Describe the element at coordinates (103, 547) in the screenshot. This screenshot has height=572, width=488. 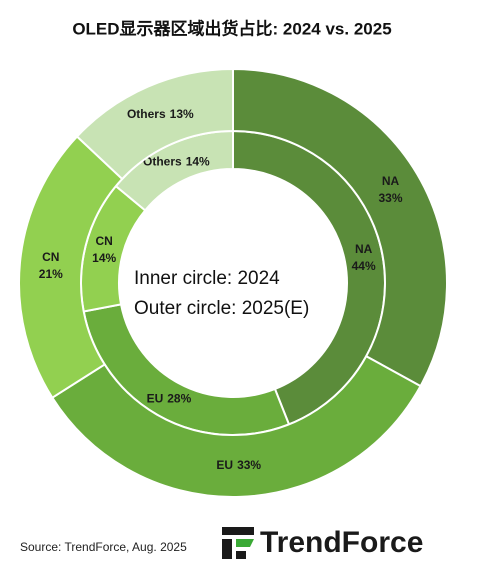
I see `source: Source: TrendForce, Aug. 2025` at that location.